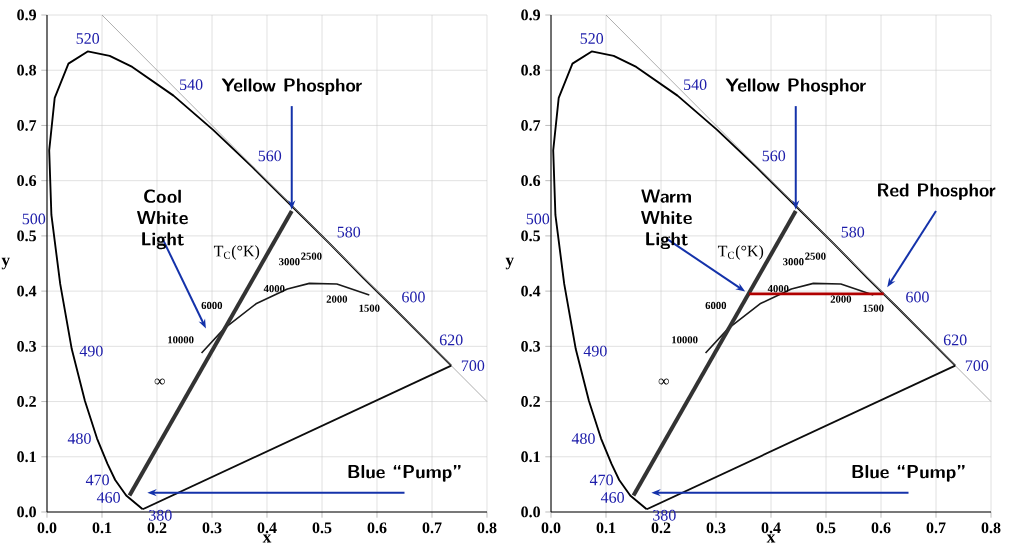 This screenshot has width=1012, height=556. I want to click on annotation: Warm White Light, so click(666, 219).